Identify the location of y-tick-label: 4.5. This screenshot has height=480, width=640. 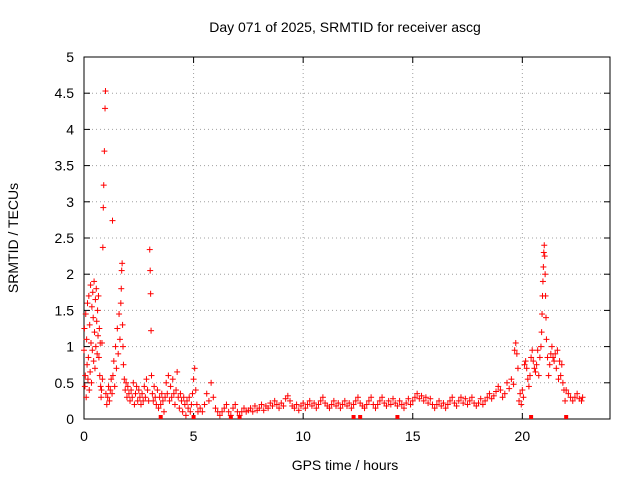
(65, 93).